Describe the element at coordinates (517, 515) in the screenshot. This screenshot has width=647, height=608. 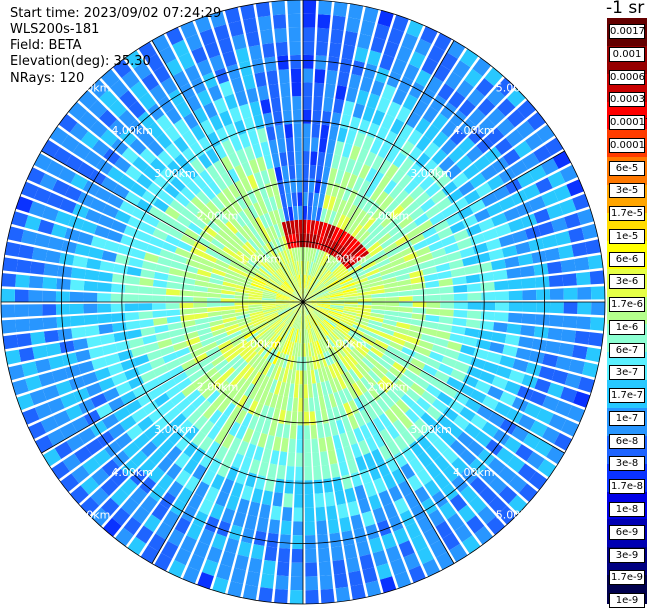
I see `ring-label: 5.00km` at that location.